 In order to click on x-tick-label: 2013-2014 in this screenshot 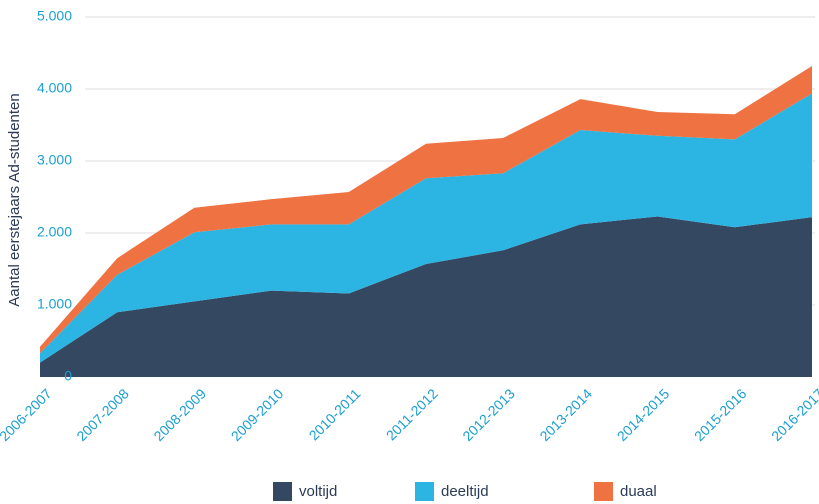, I will do `click(565, 414)`.